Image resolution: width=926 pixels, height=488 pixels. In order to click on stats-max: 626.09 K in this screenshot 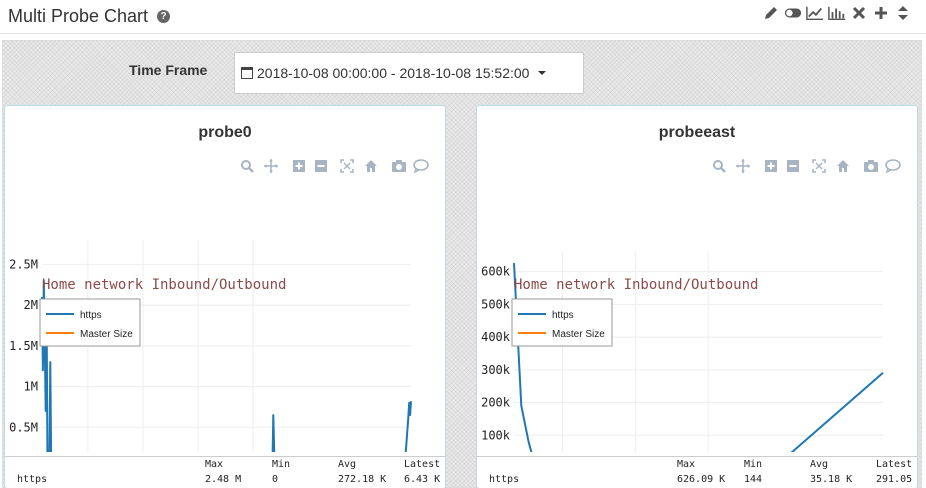, I will do `click(701, 479)`.